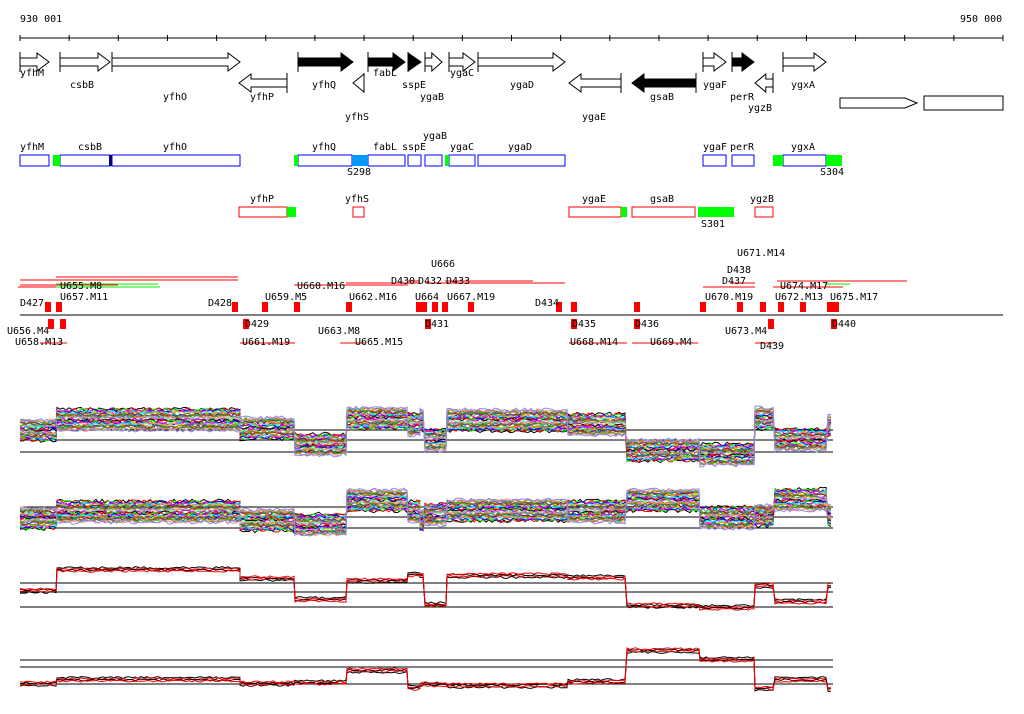 The height and width of the screenshot is (714, 1024). Describe the element at coordinates (521, 62) in the screenshot. I see `gene-arrow-ygaD` at that location.